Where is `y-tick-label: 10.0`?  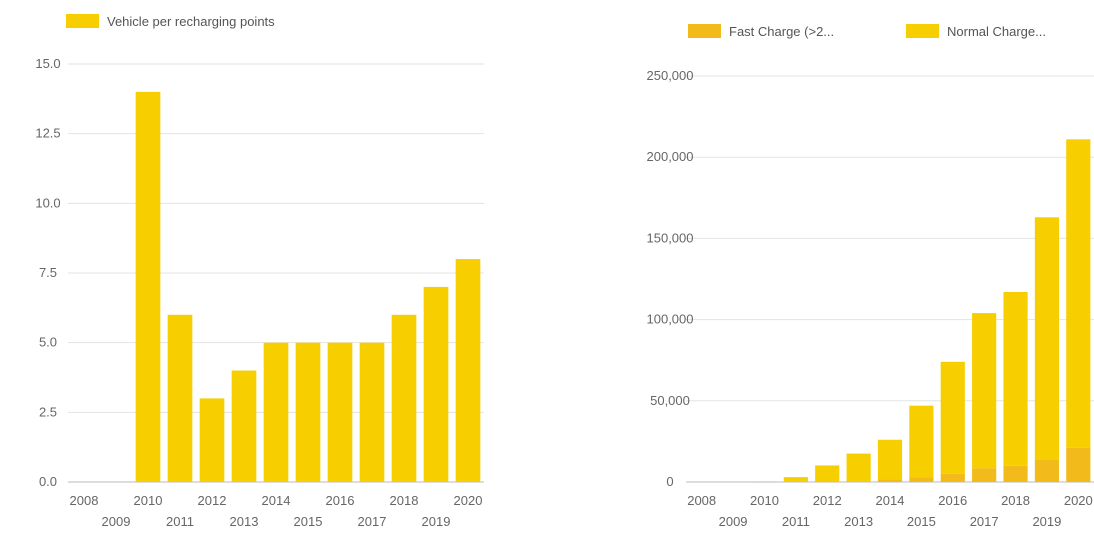
y-tick-label: 10.0 is located at coordinates (47, 202).